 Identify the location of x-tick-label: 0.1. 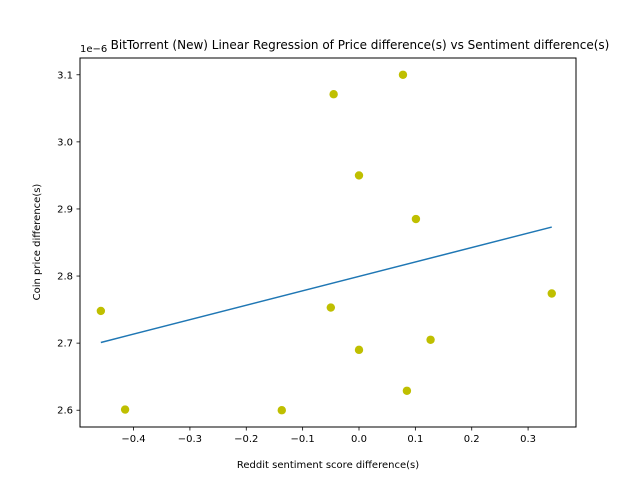
(415, 439).